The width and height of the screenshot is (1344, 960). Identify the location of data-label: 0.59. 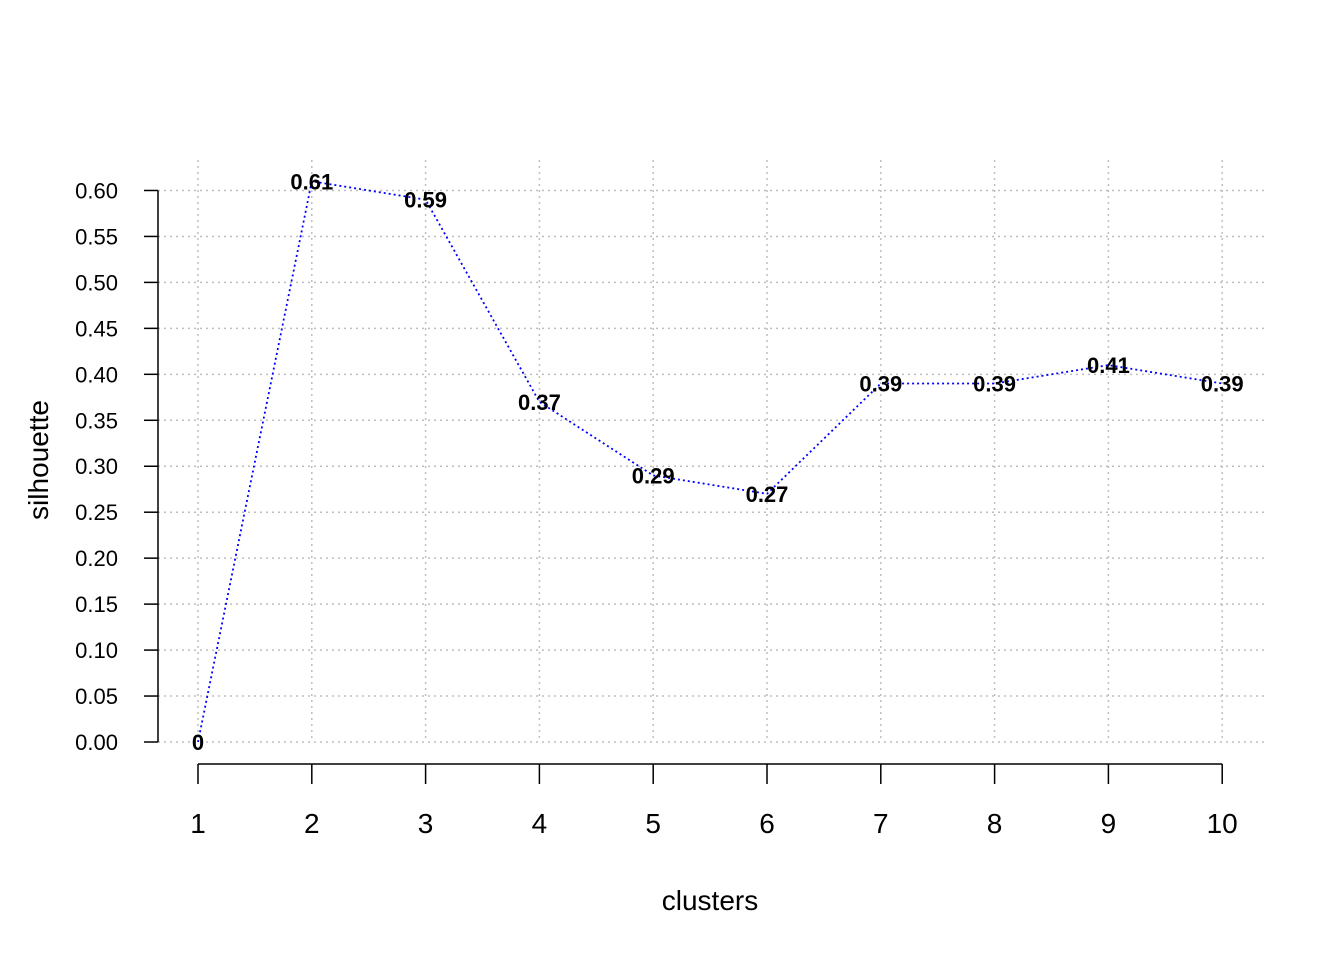
(425, 200).